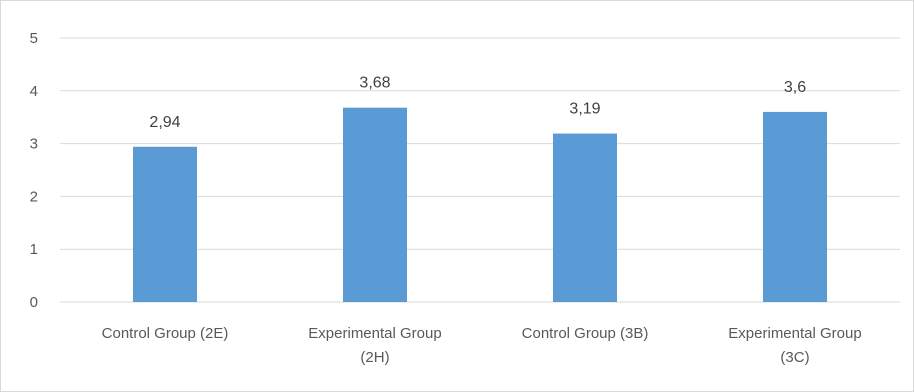 Image resolution: width=914 pixels, height=392 pixels. What do you see at coordinates (34, 302) in the screenshot?
I see `y-tick-label: 0` at bounding box center [34, 302].